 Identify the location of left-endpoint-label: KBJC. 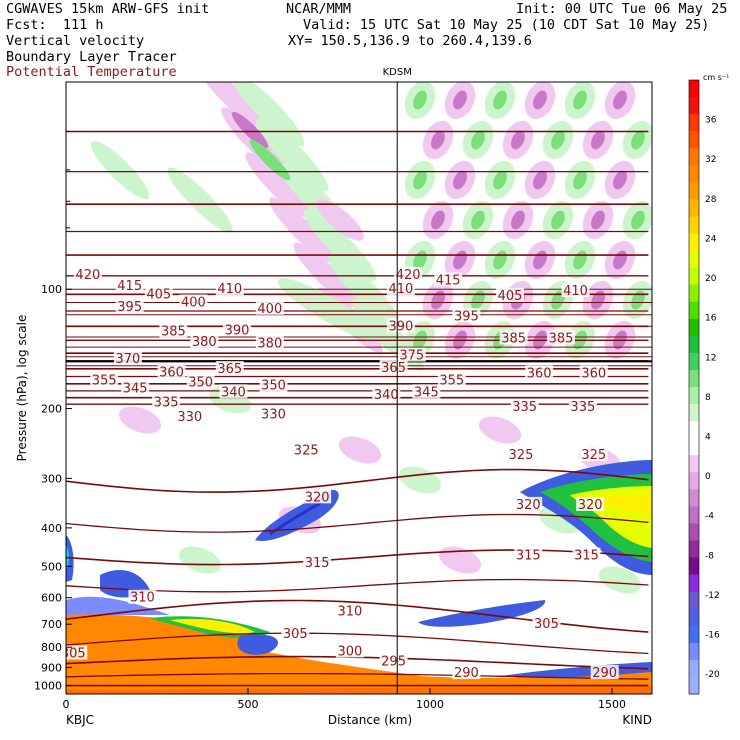
(80, 720).